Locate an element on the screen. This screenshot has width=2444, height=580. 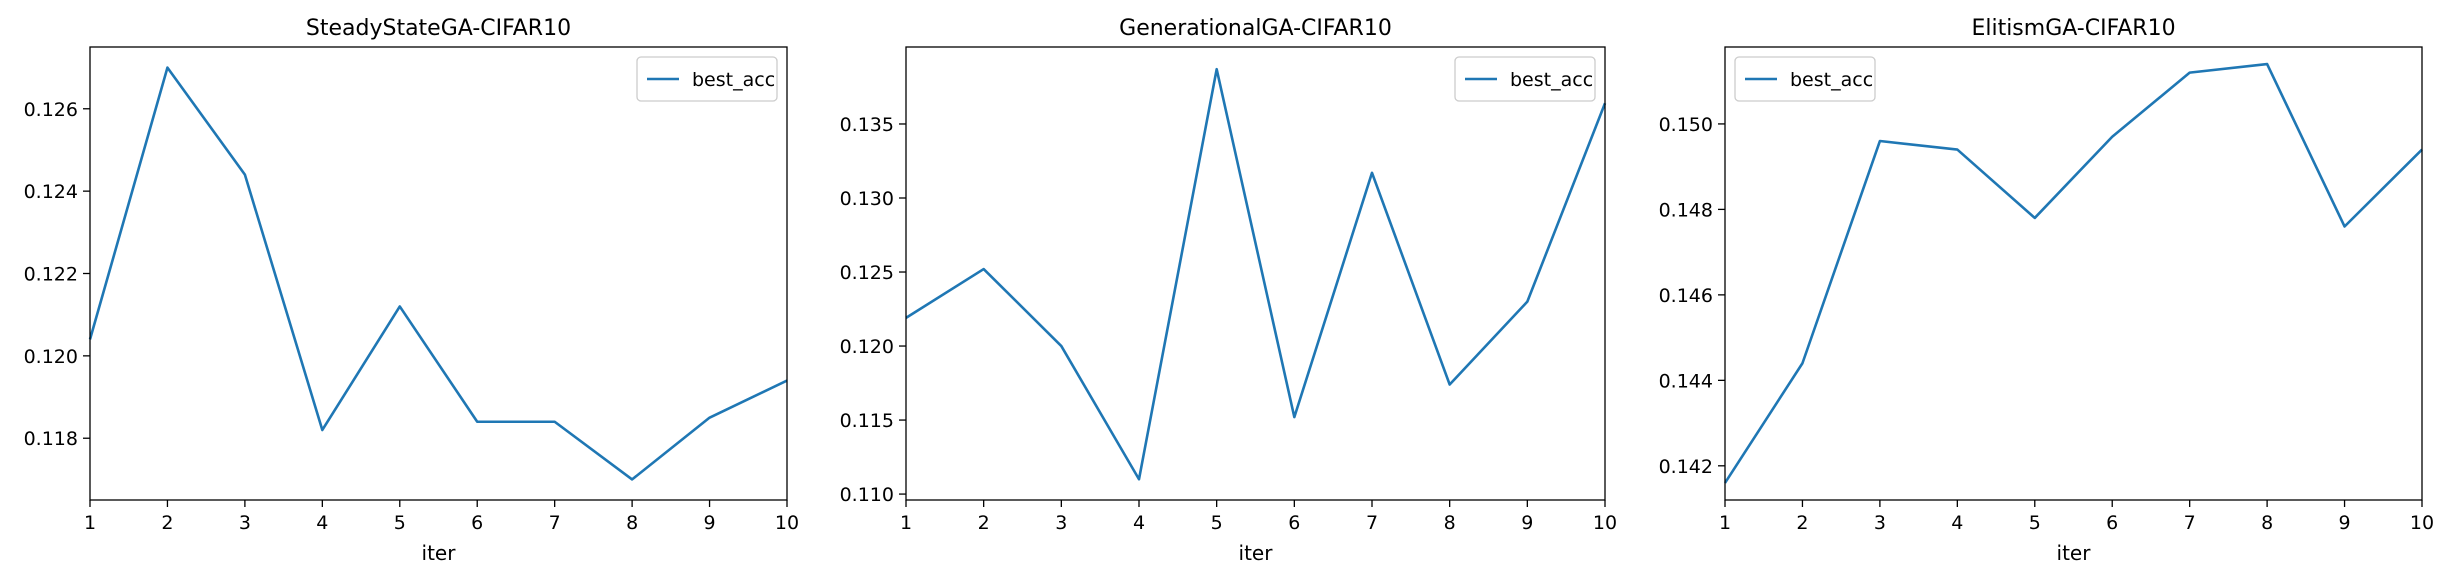
chart-title: SteadyStateGA-CIFAR10 is located at coordinates (438, 28).